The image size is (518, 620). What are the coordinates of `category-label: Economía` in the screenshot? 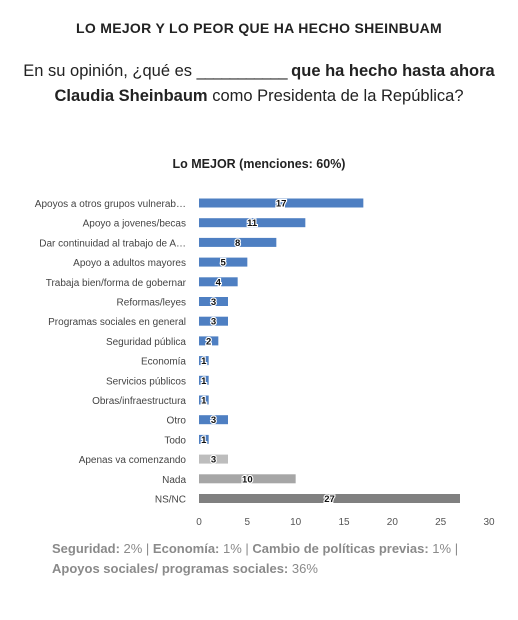 It's located at (163, 362).